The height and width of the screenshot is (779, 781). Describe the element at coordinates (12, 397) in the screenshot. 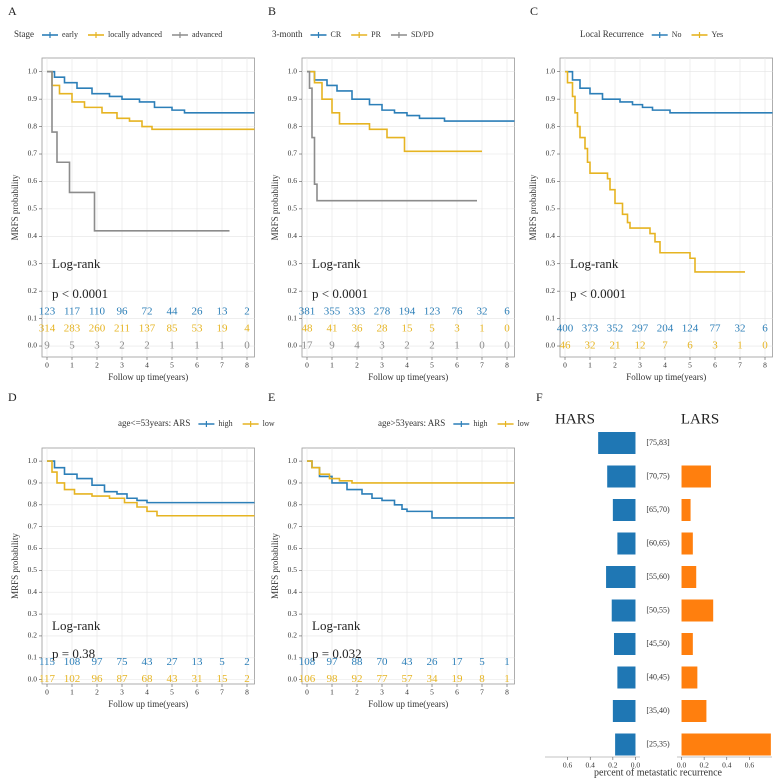

I see `panel-label: D` at that location.